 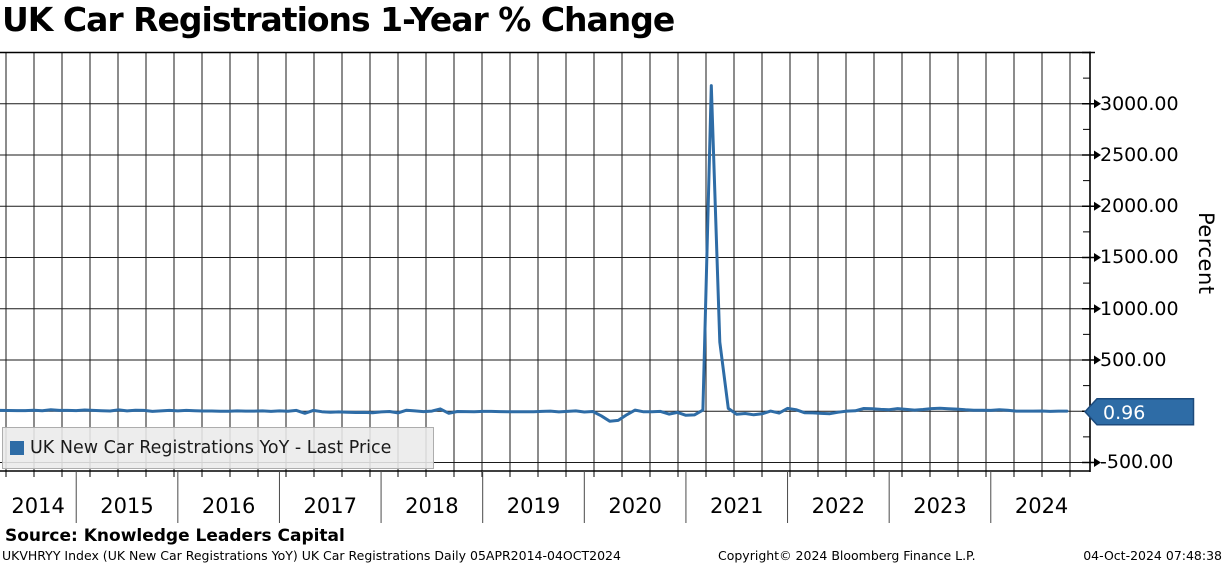 What do you see at coordinates (127, 506) in the screenshot?
I see `x-year-label: 2015` at bounding box center [127, 506].